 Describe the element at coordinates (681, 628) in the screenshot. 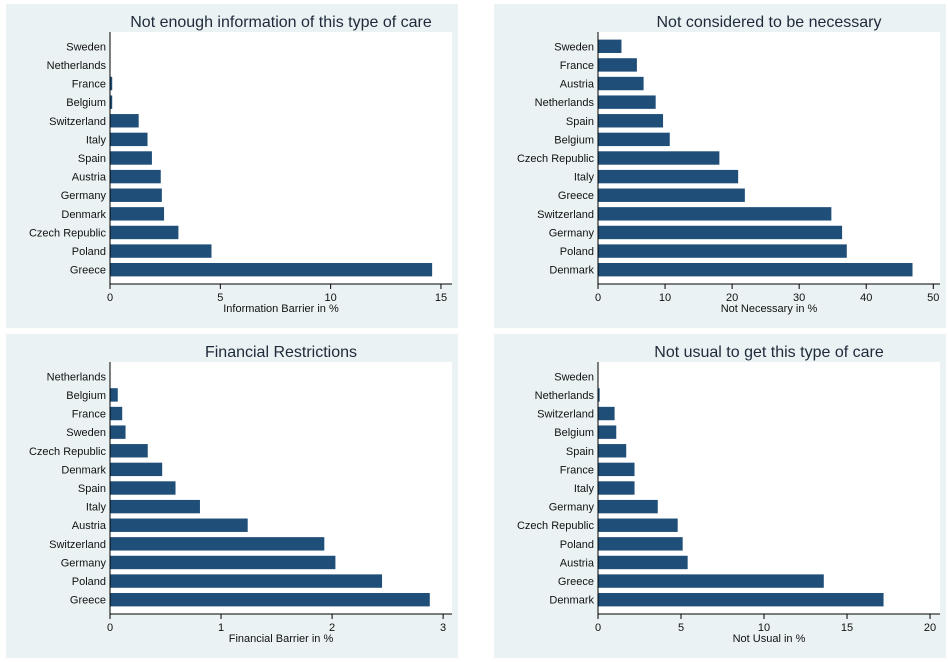

I see `x-tick-label: 5` at that location.